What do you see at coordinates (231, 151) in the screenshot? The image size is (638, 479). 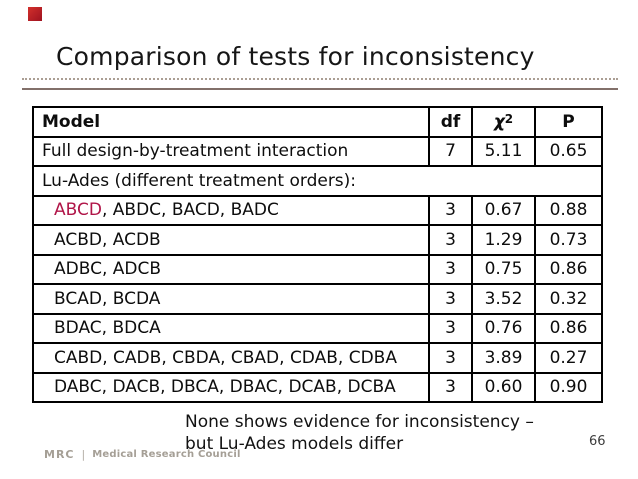 I see `model-cell: Full design-by-treatment interaction` at bounding box center [231, 151].